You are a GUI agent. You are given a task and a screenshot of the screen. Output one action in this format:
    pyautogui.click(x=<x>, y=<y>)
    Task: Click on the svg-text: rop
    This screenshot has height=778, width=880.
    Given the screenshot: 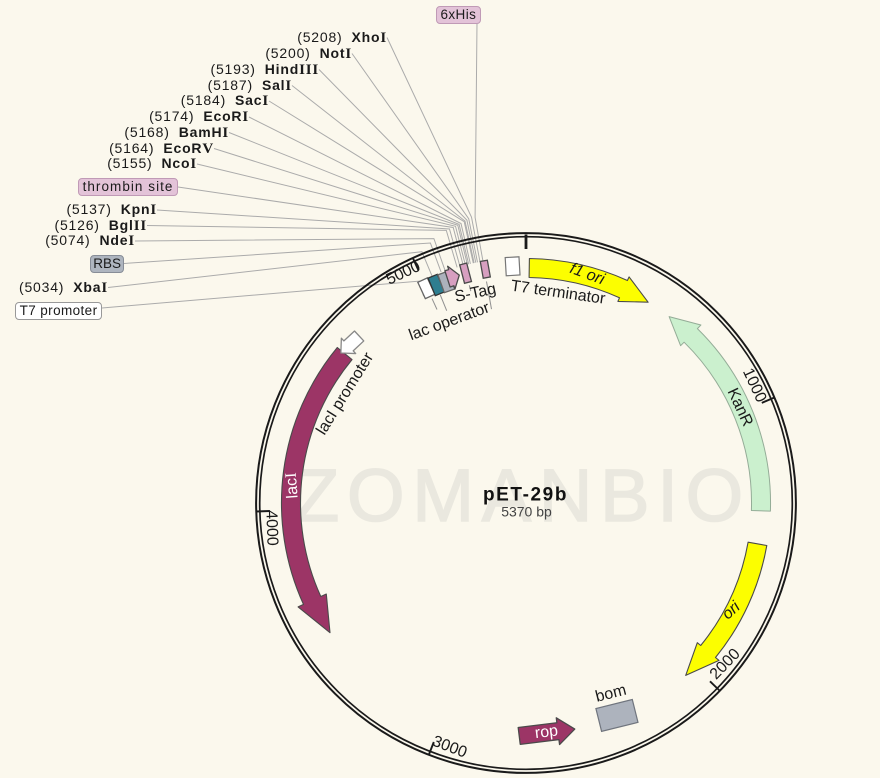 What is the action you would take?
    pyautogui.click(x=546, y=732)
    